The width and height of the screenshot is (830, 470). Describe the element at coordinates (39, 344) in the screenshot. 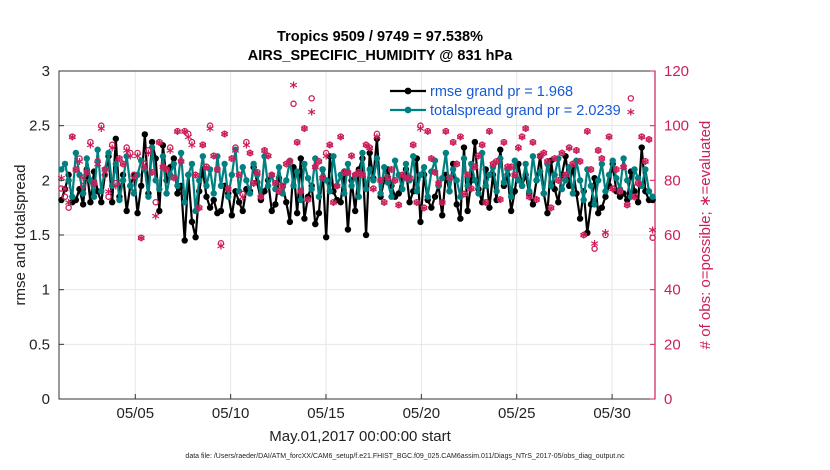

I see `y-tick-label: 0.5` at that location.